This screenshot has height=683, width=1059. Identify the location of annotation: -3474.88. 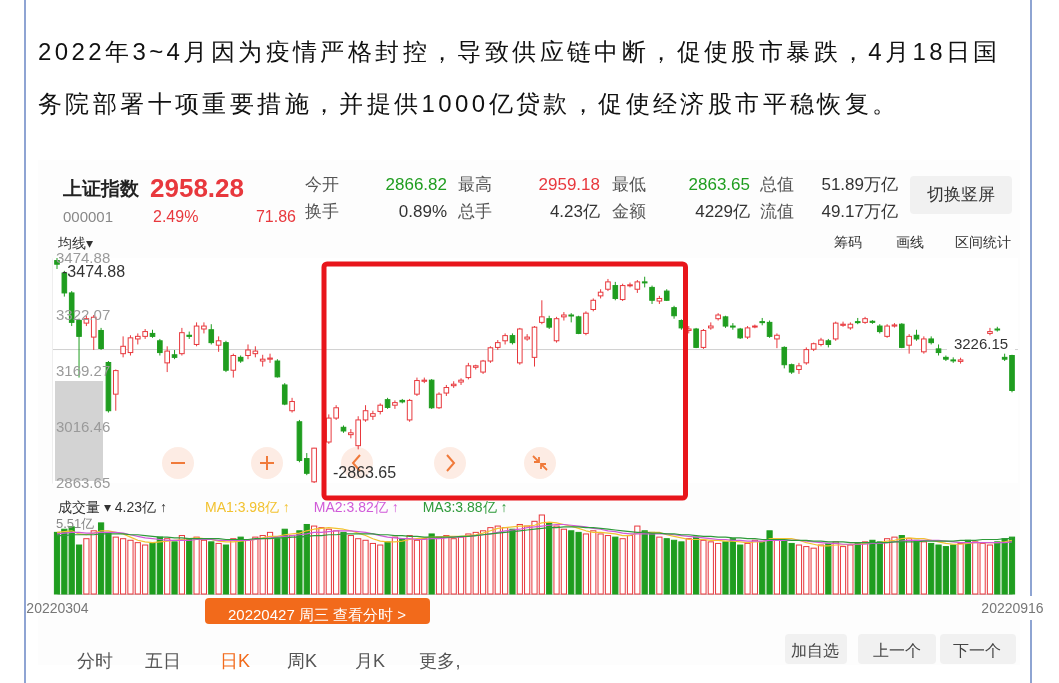
(94, 272).